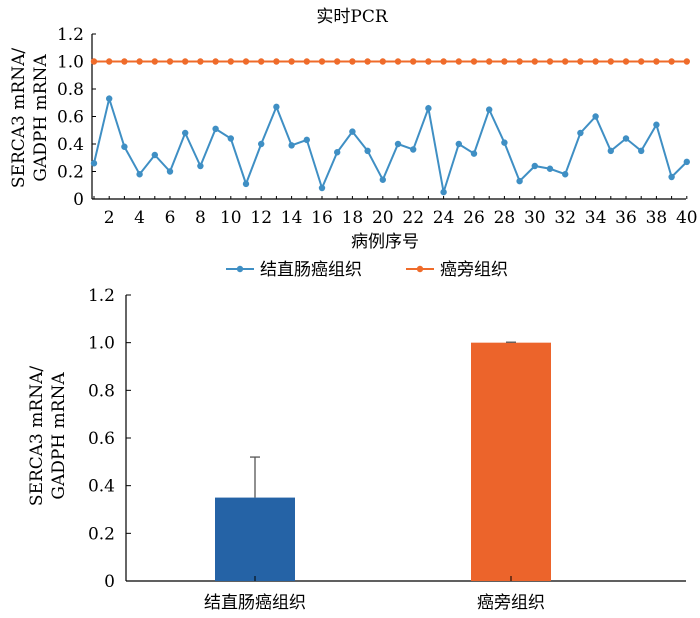 This screenshot has height=618, width=700. Describe the element at coordinates (657, 218) in the screenshot. I see `line-chart-x-tick-label: 38` at that location.